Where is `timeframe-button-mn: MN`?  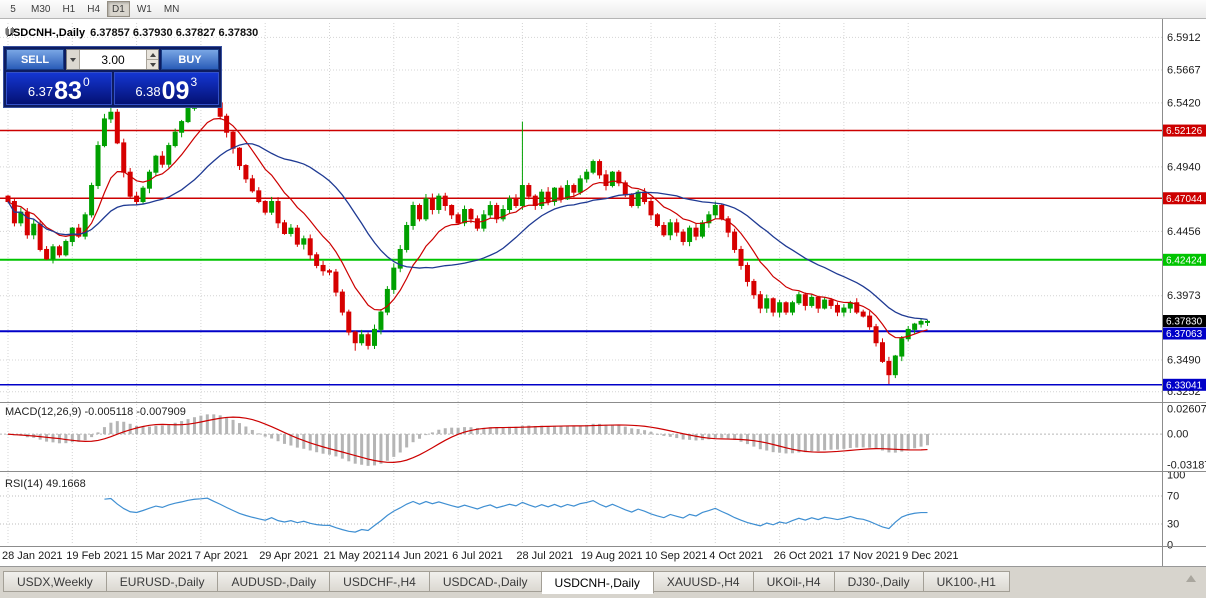
timeframe-button-mn: MN is located at coordinates (171, 9).